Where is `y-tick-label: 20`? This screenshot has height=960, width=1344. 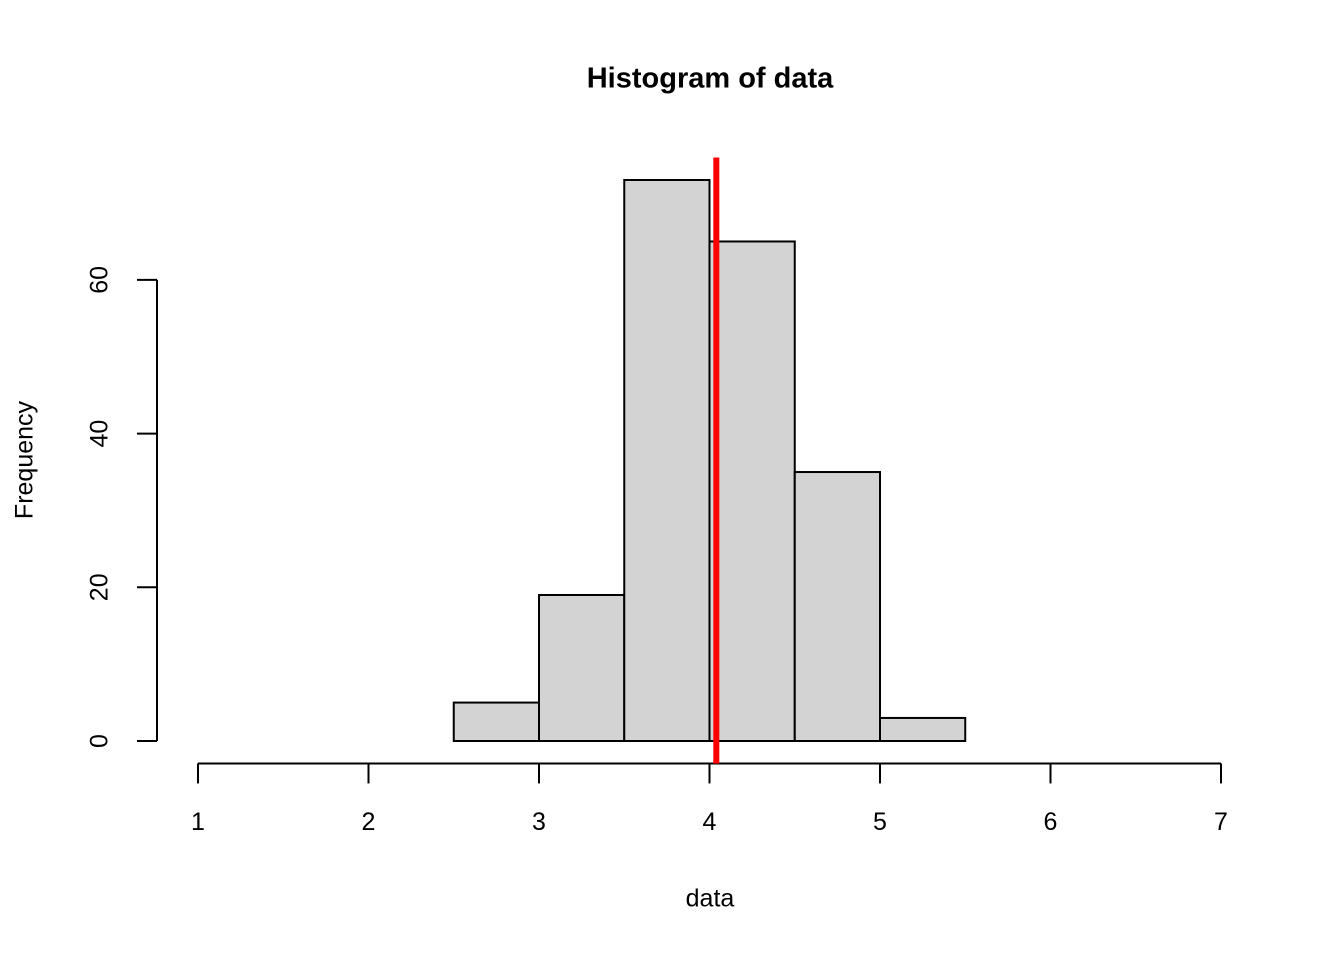
y-tick-label: 20 is located at coordinates (100, 587).